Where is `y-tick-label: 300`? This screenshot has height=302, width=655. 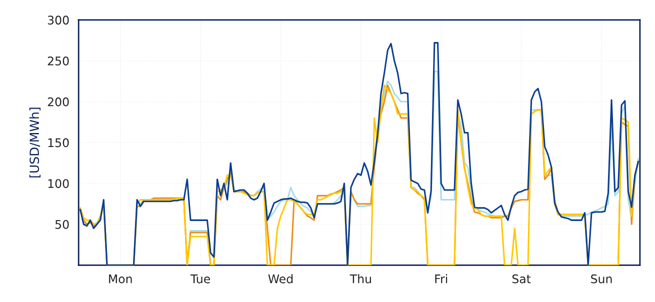 y-tick-label: 300 is located at coordinates (58, 20).